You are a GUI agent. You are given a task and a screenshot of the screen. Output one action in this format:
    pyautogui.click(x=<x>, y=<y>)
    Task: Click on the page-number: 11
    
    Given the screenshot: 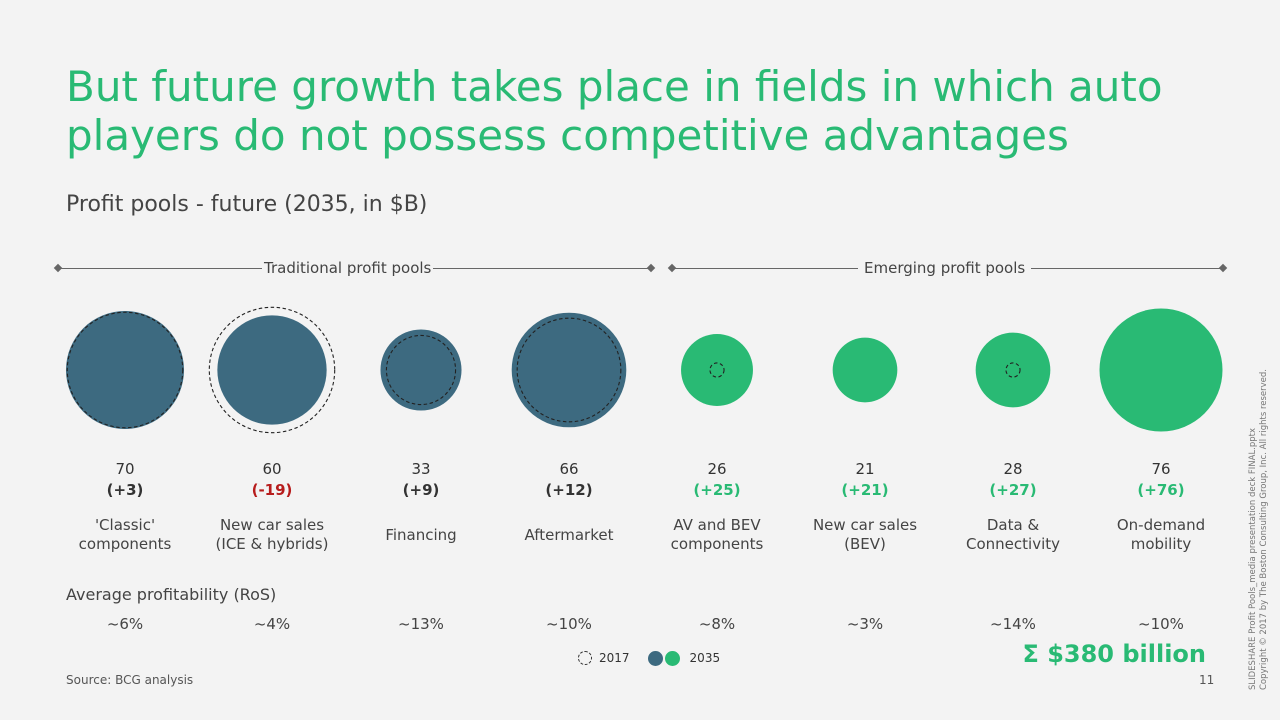 What is the action you would take?
    pyautogui.click(x=1207, y=680)
    